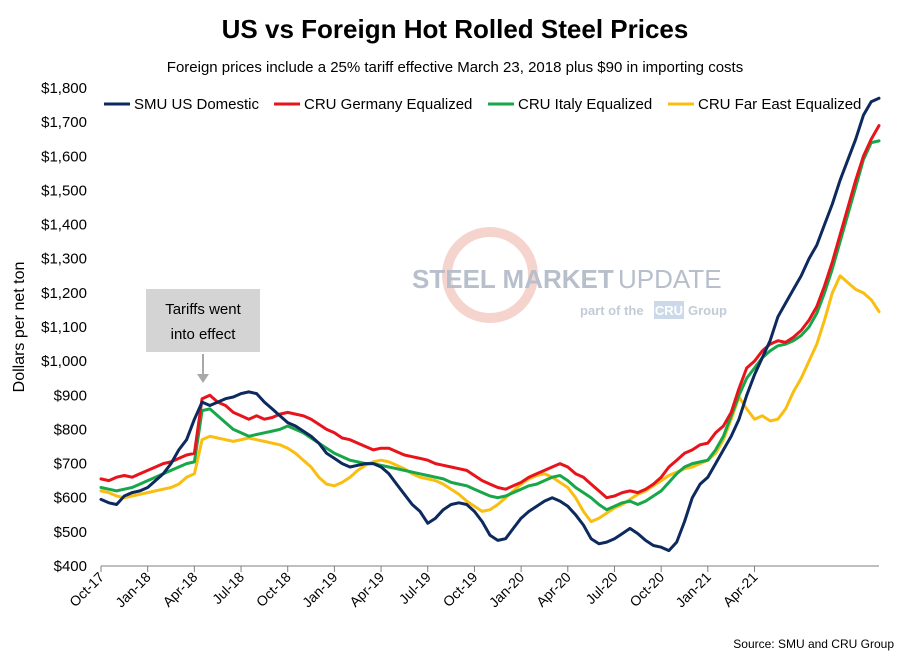  I want to click on y-tick-label: $1,600, so click(64, 156).